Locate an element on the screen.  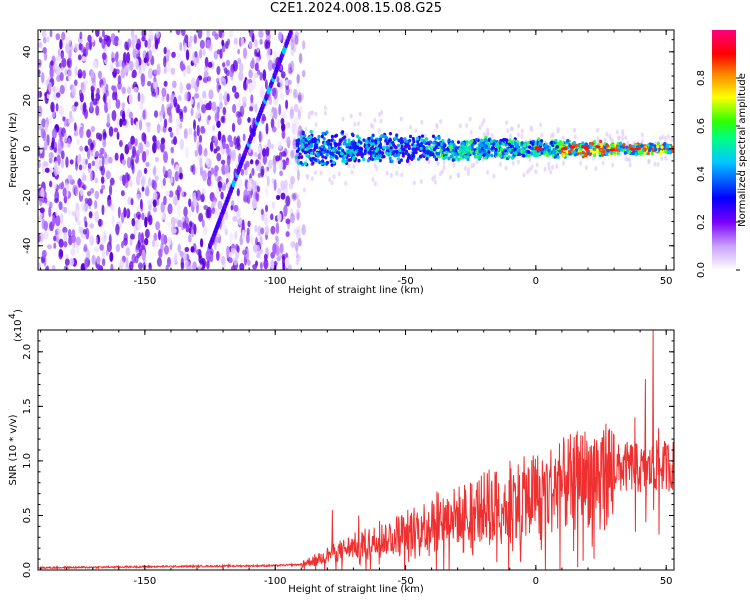
snr-scale-note: (x10 4 ) is located at coordinates (16, 325).